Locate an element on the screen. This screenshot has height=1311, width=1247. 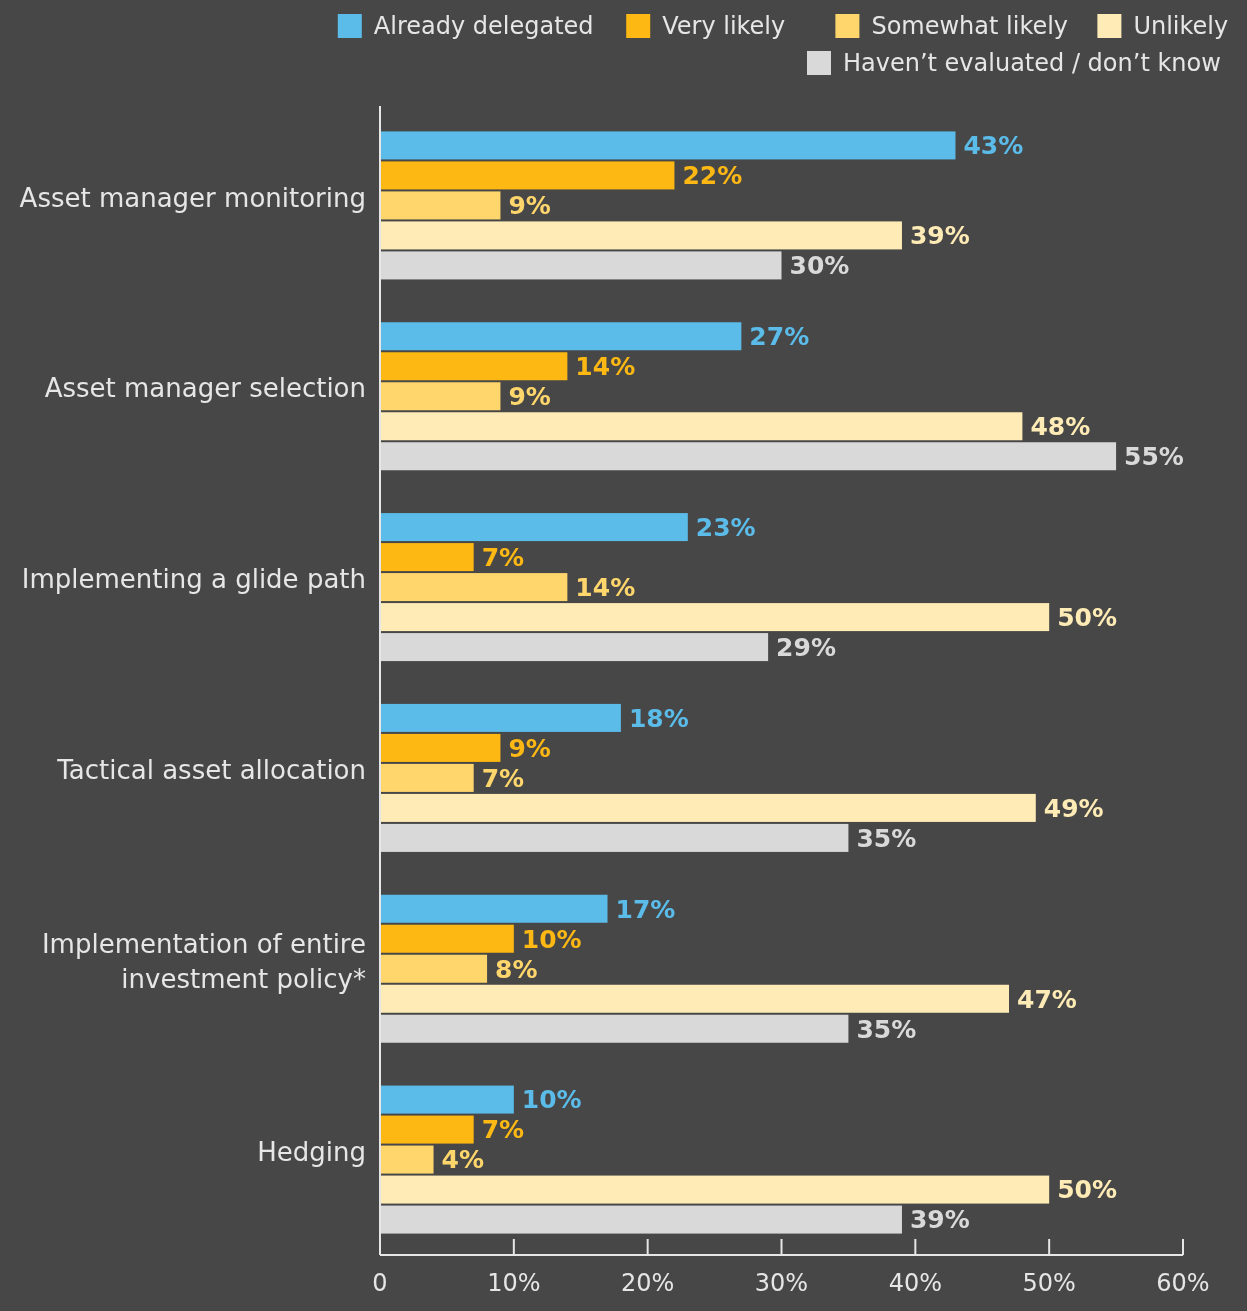
data-label: 55% is located at coordinates (1154, 456).